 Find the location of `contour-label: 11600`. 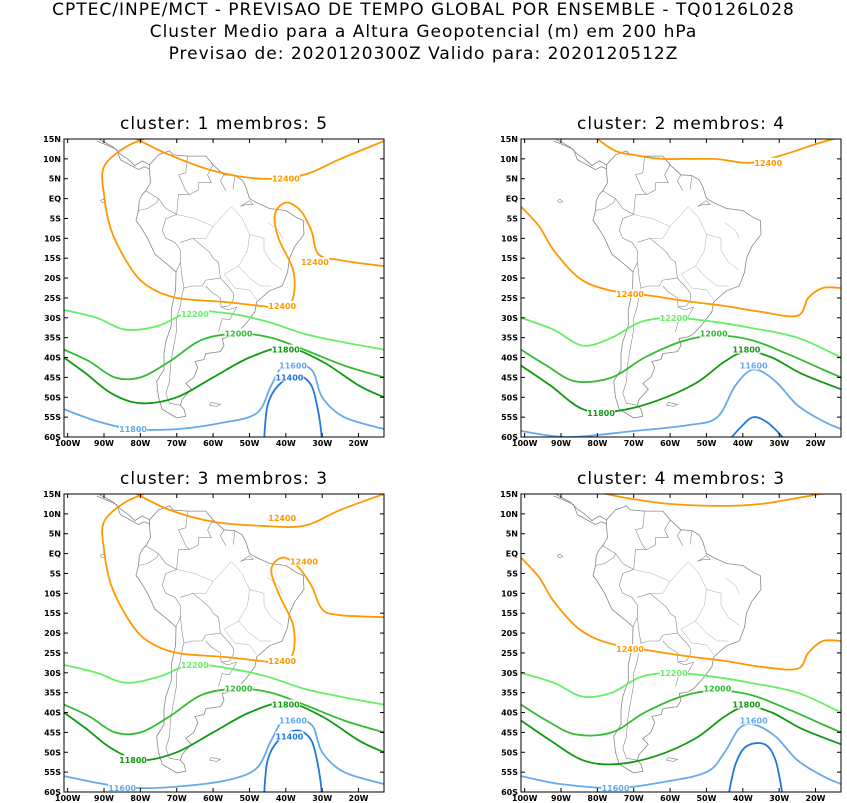

contour-label: 11600 is located at coordinates (754, 365).